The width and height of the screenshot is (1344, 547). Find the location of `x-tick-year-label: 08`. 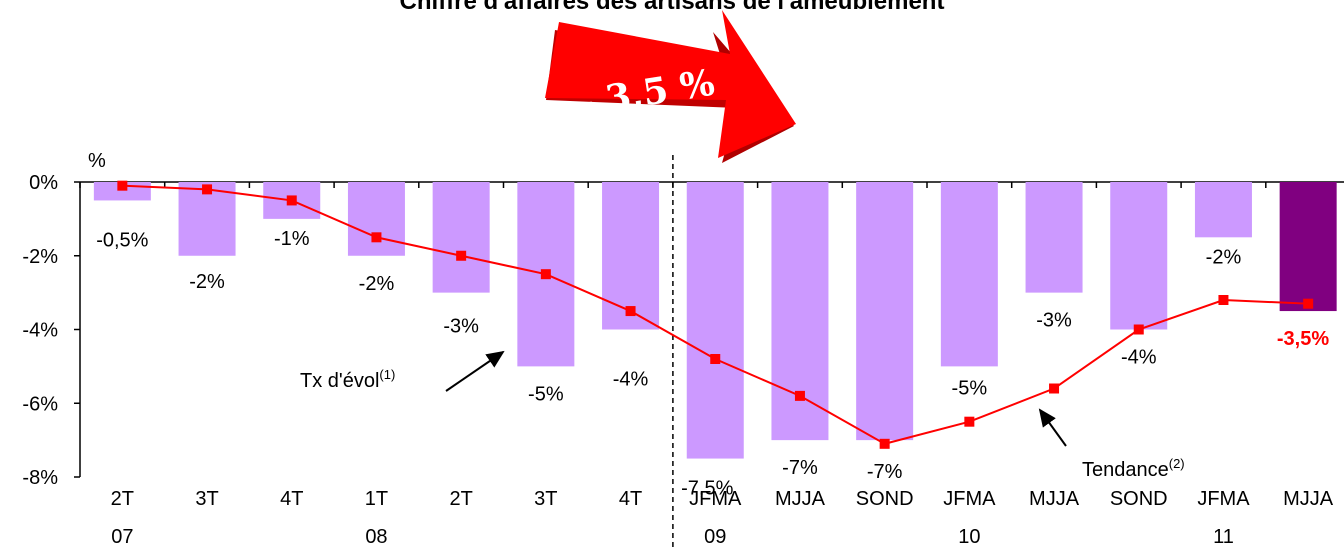

x-tick-year-label: 08 is located at coordinates (376, 536).